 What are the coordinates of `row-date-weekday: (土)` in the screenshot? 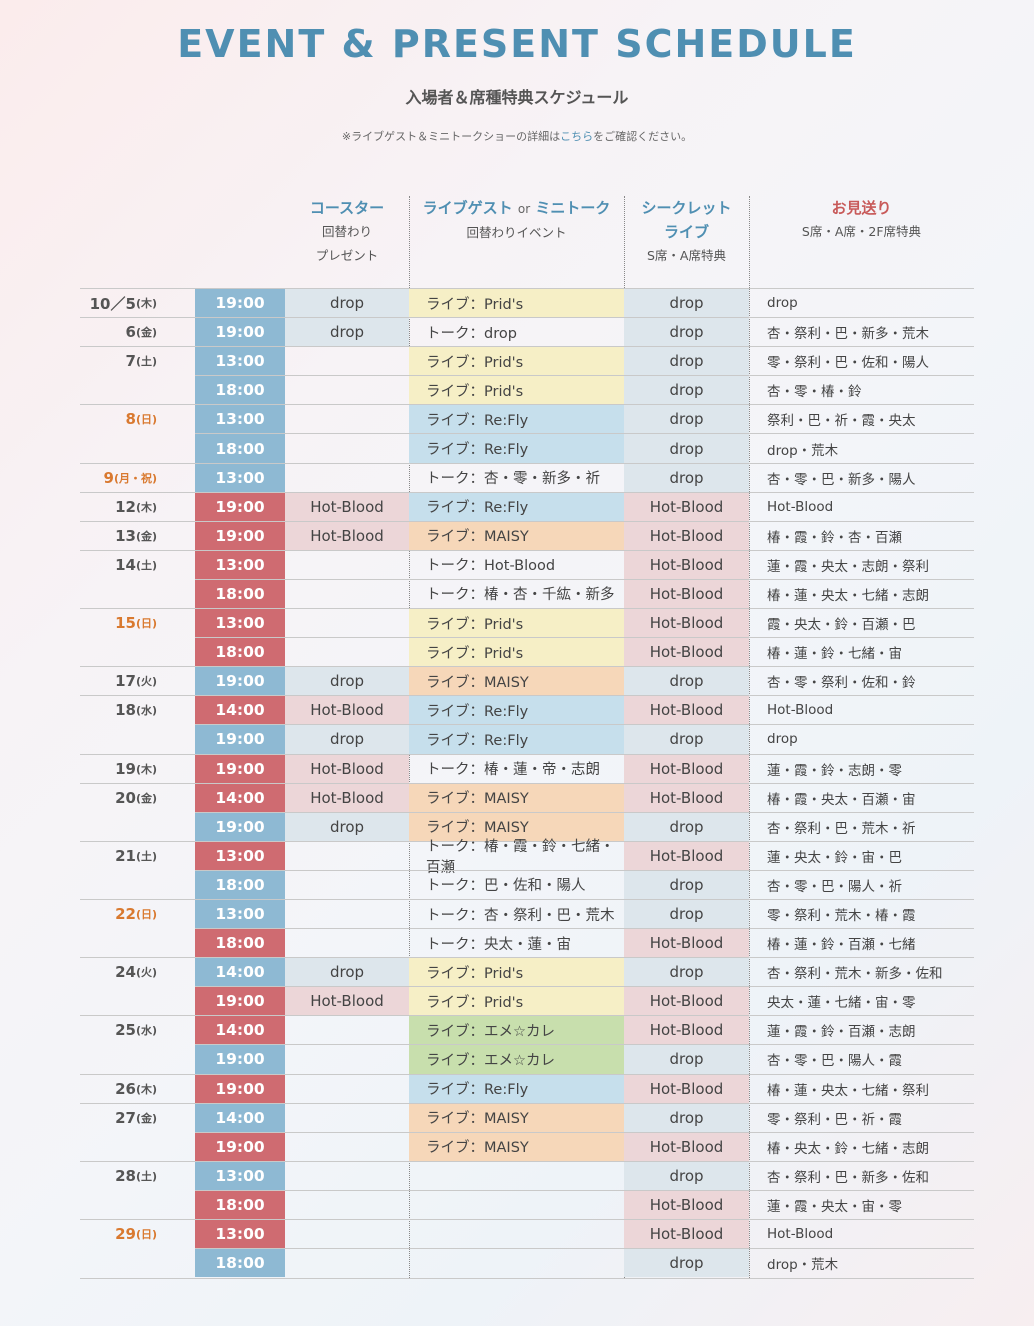 It's located at (146, 1176).